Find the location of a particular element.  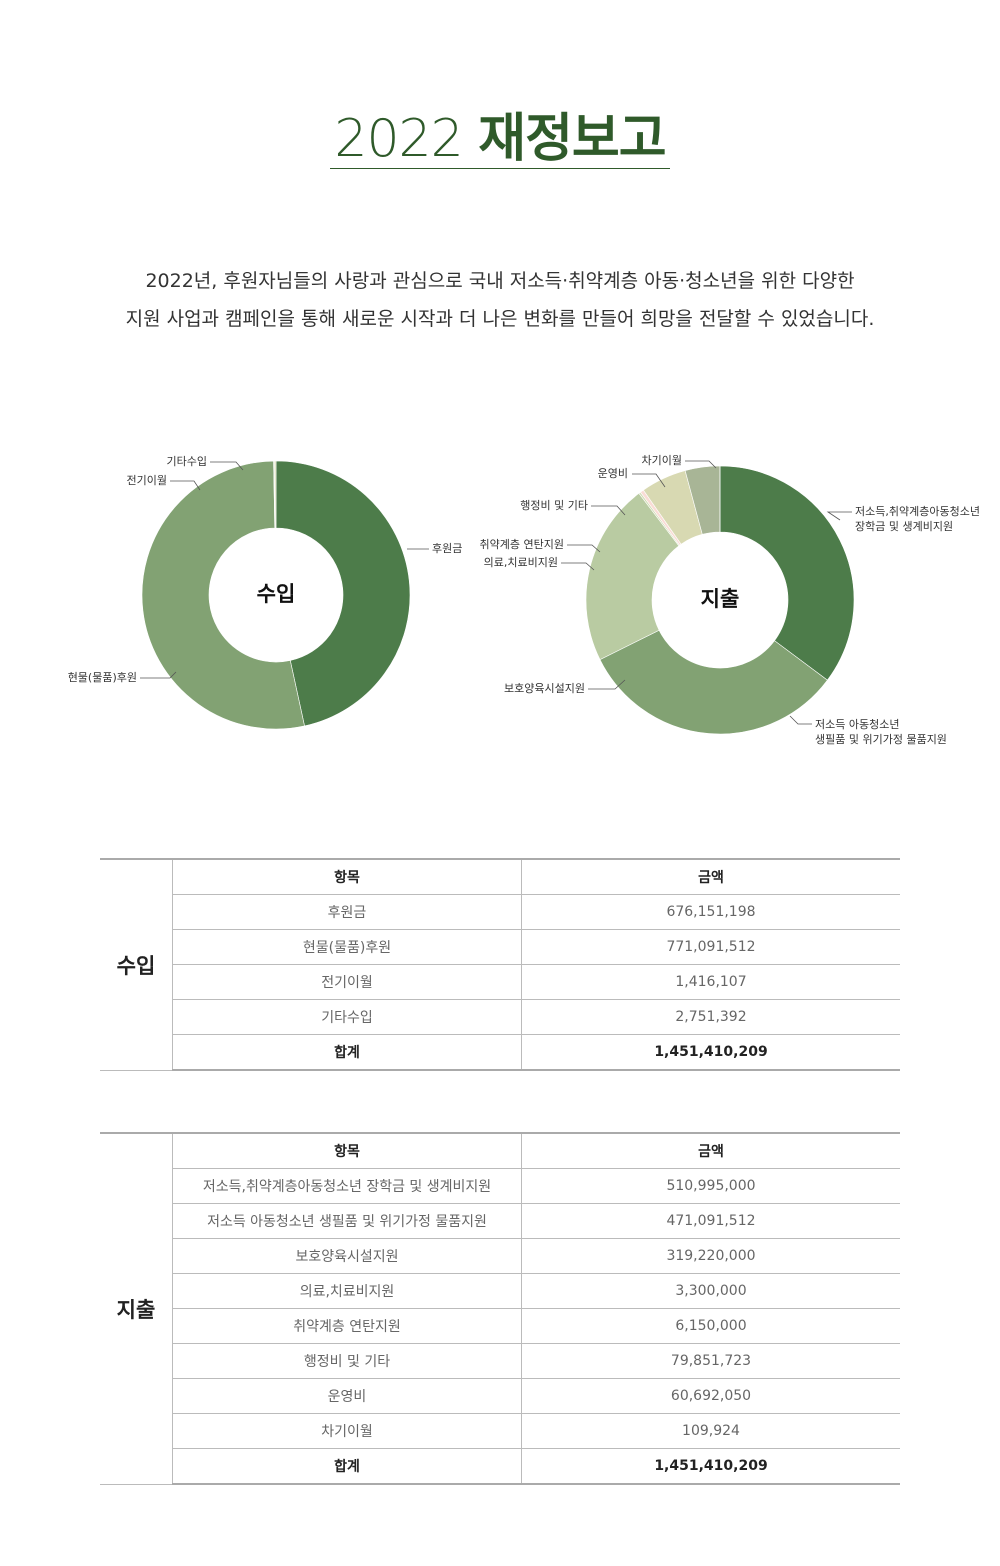

item-cell: 현물(물품)후원 is located at coordinates (347, 947).